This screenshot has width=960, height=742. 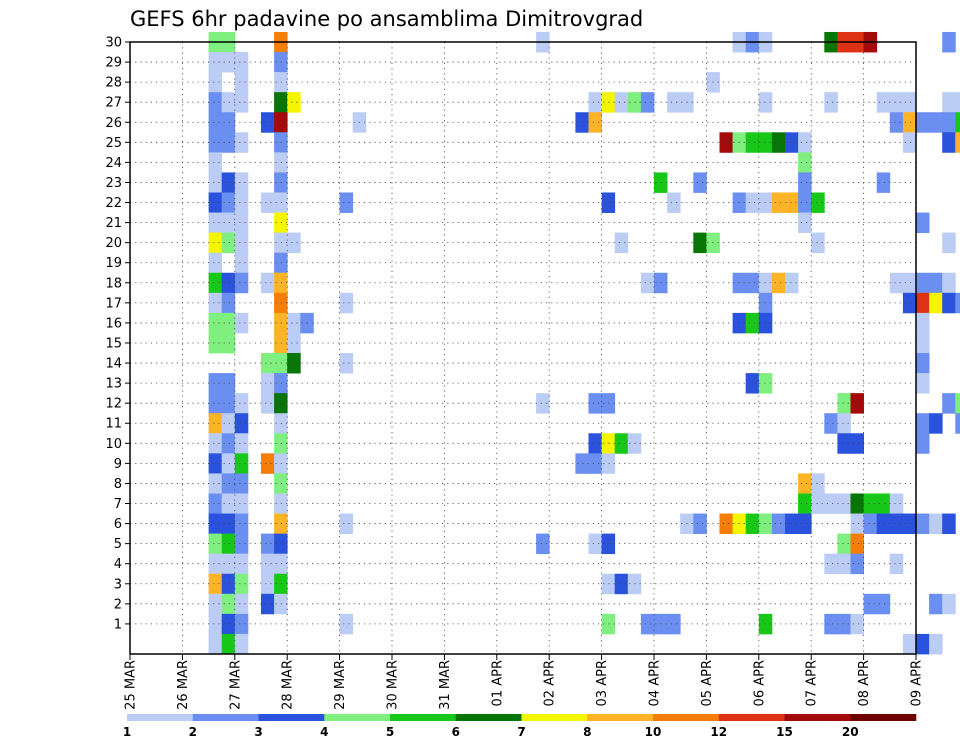 What do you see at coordinates (113, 83) in the screenshot?
I see `y-tick-label: 28` at bounding box center [113, 83].